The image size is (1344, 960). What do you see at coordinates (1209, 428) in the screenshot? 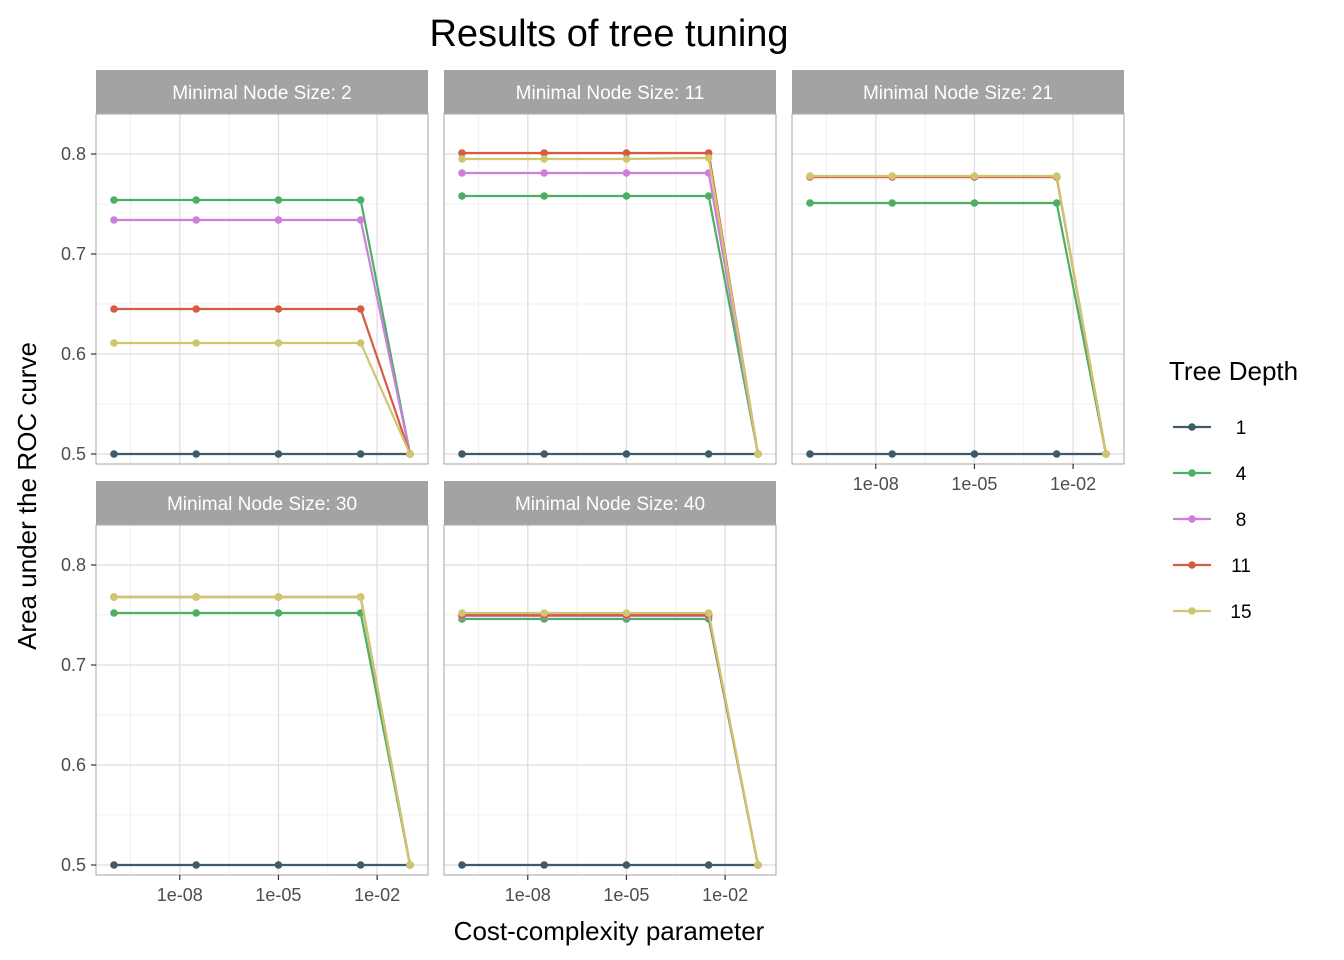
I see `legend-item-depth-1: 1` at bounding box center [1209, 428].